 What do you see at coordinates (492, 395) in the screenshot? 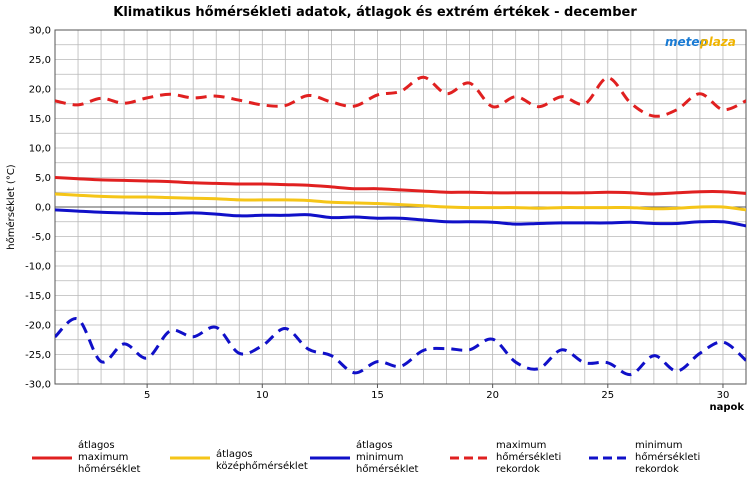
I see `x-tick-label: 20` at bounding box center [492, 395].